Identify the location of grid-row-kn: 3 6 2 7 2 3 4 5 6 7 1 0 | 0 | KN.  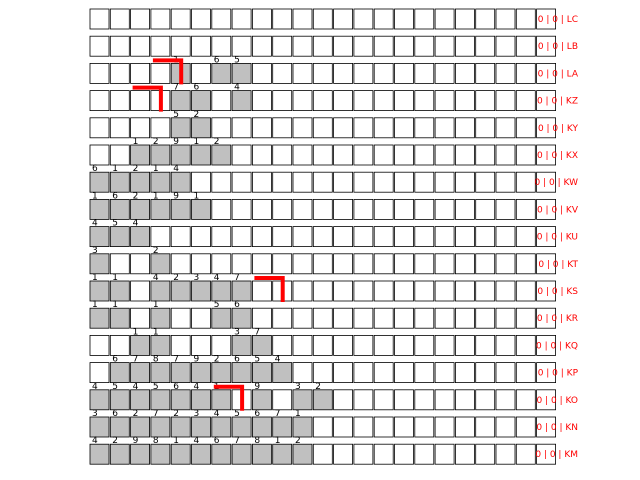
(333, 423).